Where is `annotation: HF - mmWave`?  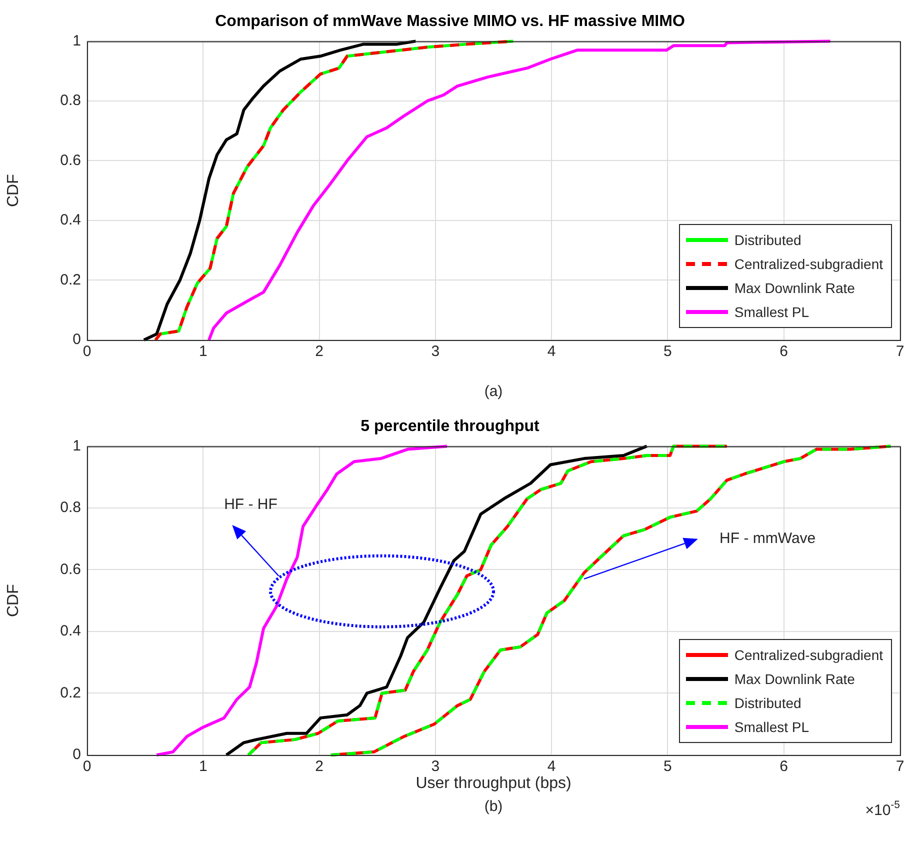
annotation: HF - mmWave is located at coordinates (768, 538).